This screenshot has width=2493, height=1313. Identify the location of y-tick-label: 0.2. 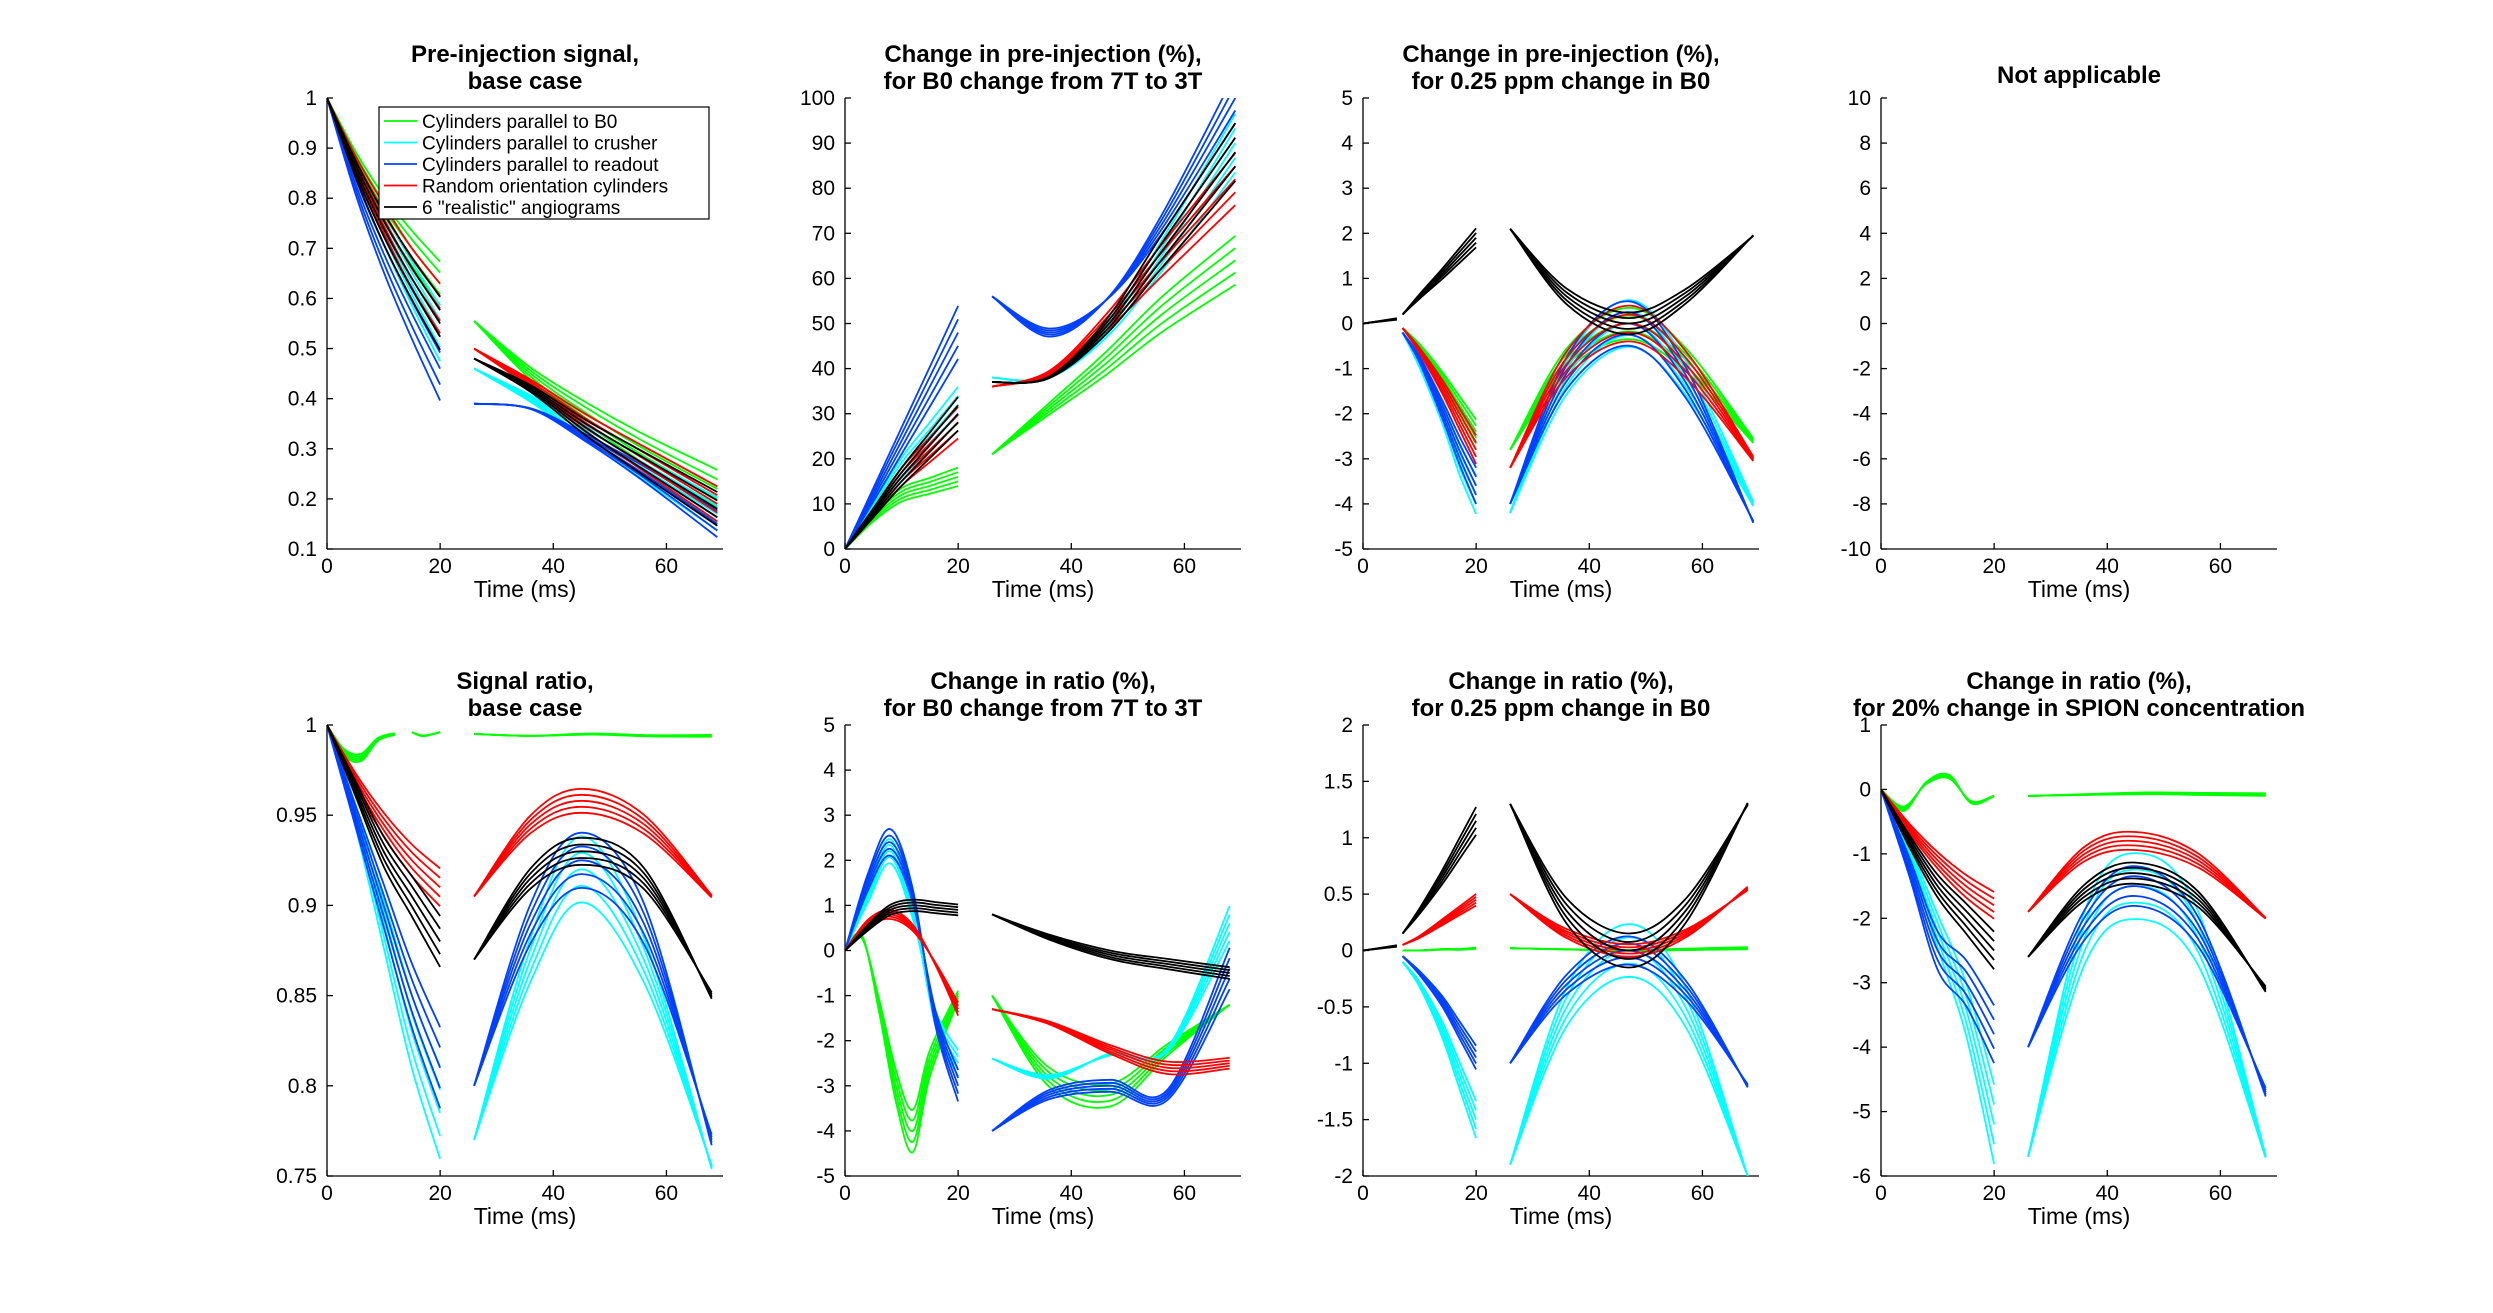
(302, 499).